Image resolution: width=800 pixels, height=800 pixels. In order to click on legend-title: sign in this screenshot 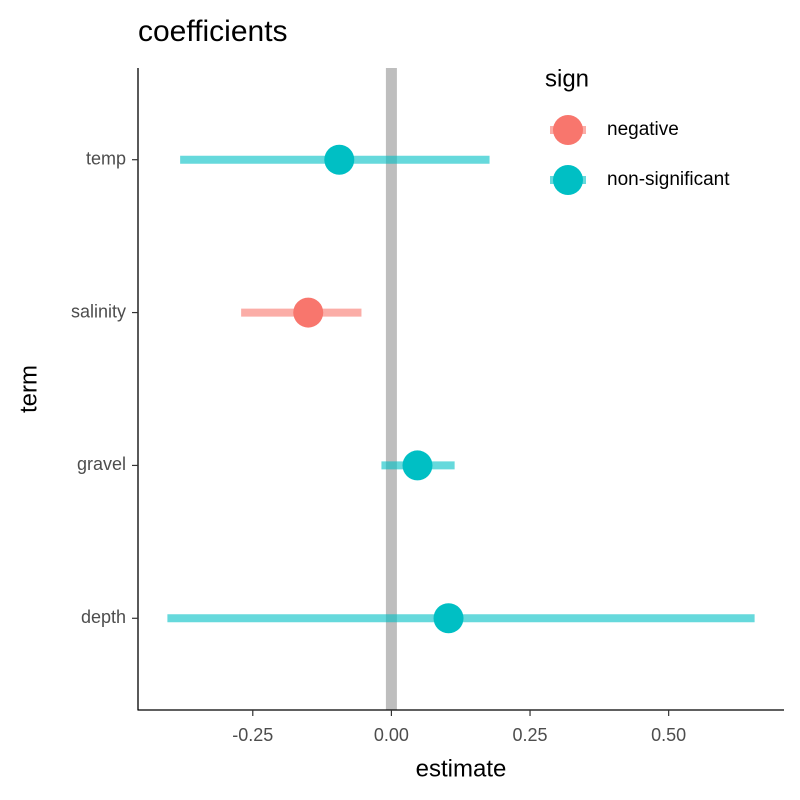, I will do `click(567, 78)`.